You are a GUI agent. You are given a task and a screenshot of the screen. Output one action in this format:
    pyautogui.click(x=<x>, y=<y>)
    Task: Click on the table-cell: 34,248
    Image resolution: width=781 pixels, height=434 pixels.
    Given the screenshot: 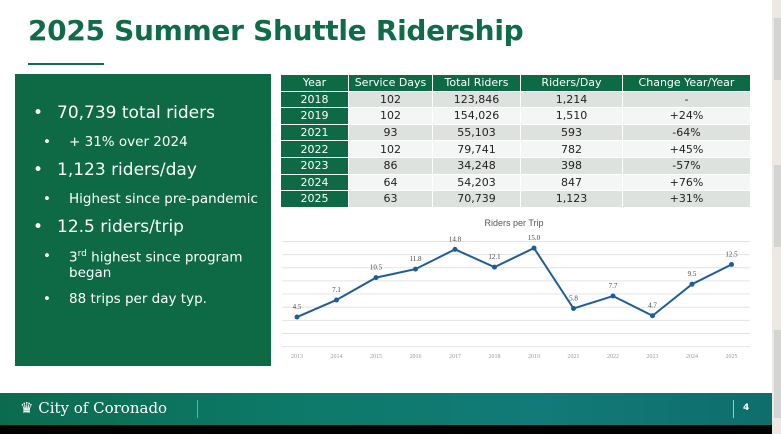 What is the action you would take?
    pyautogui.click(x=476, y=165)
    